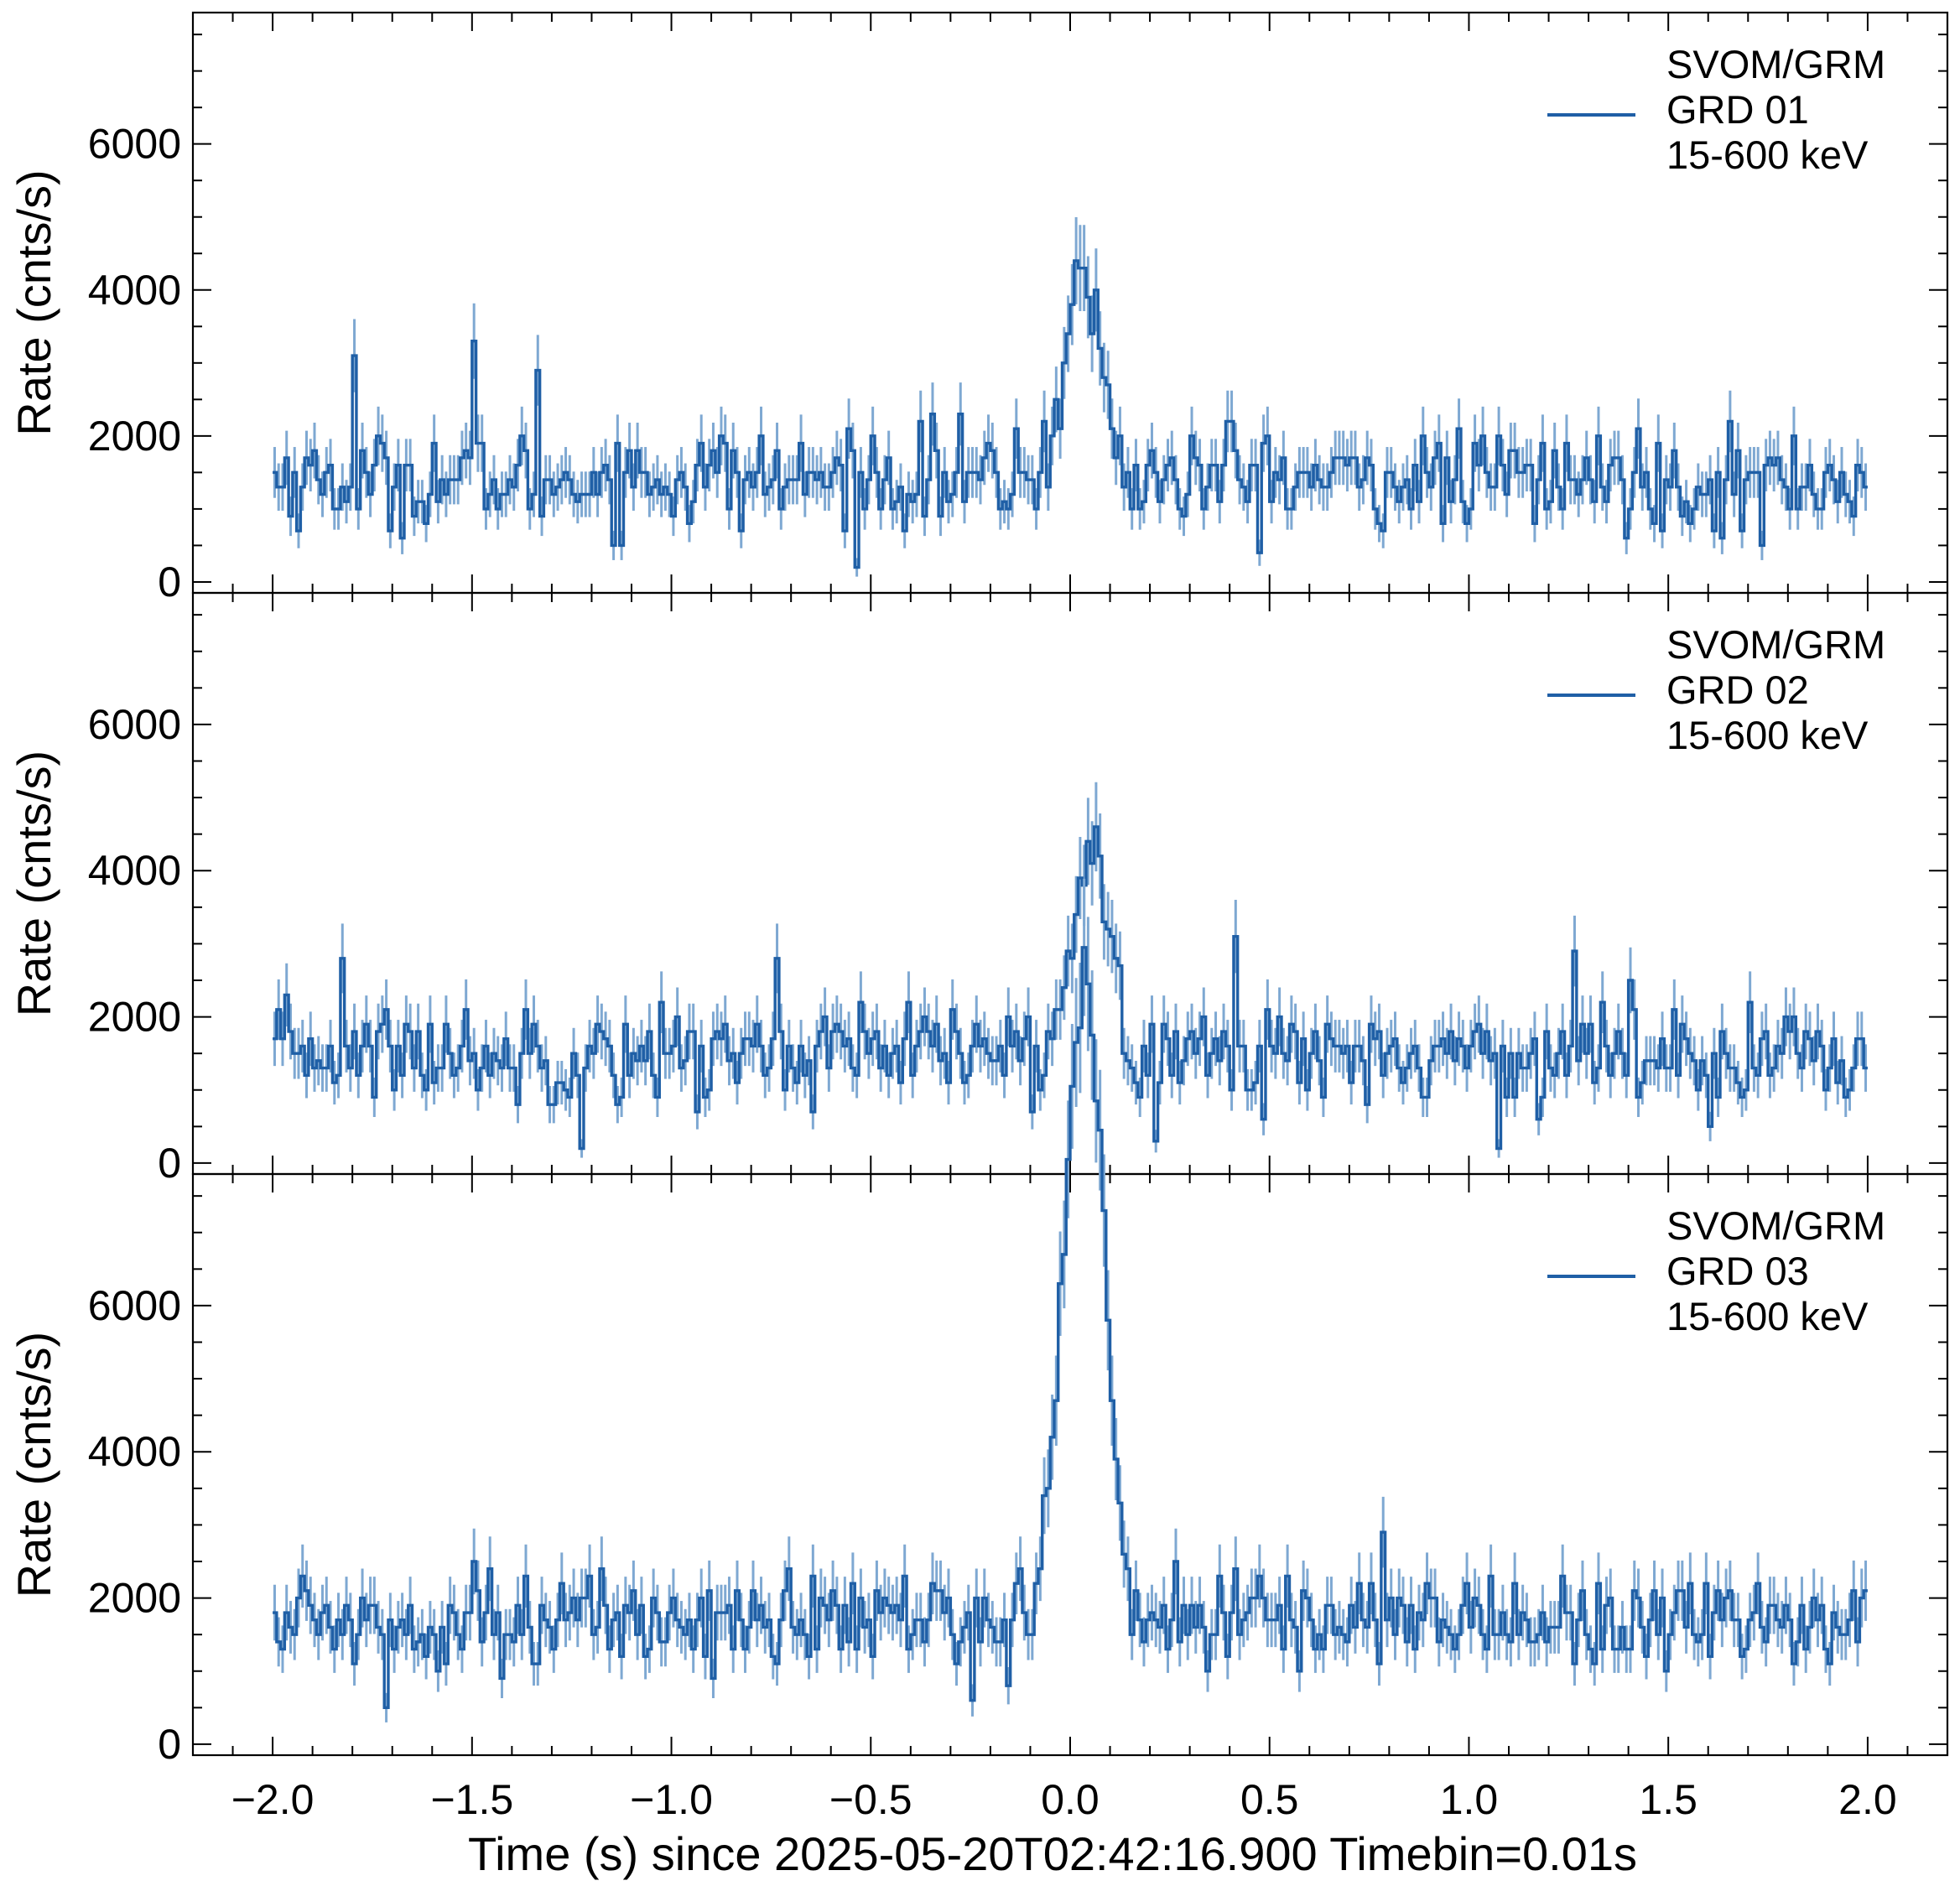  Describe the element at coordinates (1668, 1799) in the screenshot. I see `x-tick-label: 1.5` at that location.